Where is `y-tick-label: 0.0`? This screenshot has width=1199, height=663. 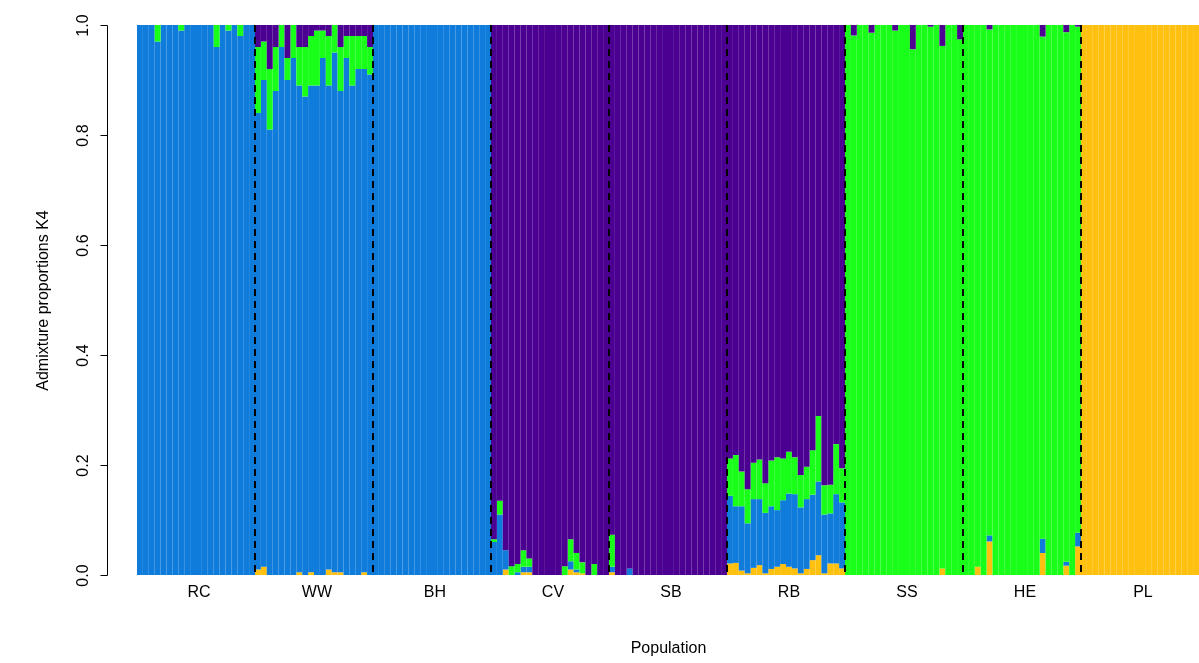 y-tick-label: 0.0 is located at coordinates (82, 575).